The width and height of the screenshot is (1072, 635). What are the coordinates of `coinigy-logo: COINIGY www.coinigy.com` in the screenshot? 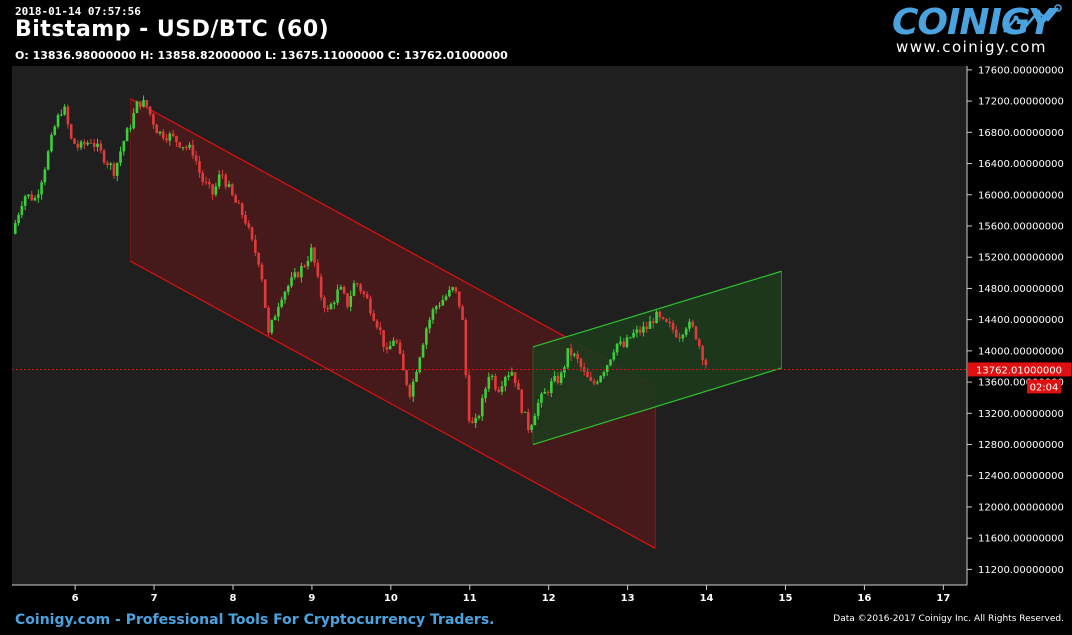 It's located at (974, 31).